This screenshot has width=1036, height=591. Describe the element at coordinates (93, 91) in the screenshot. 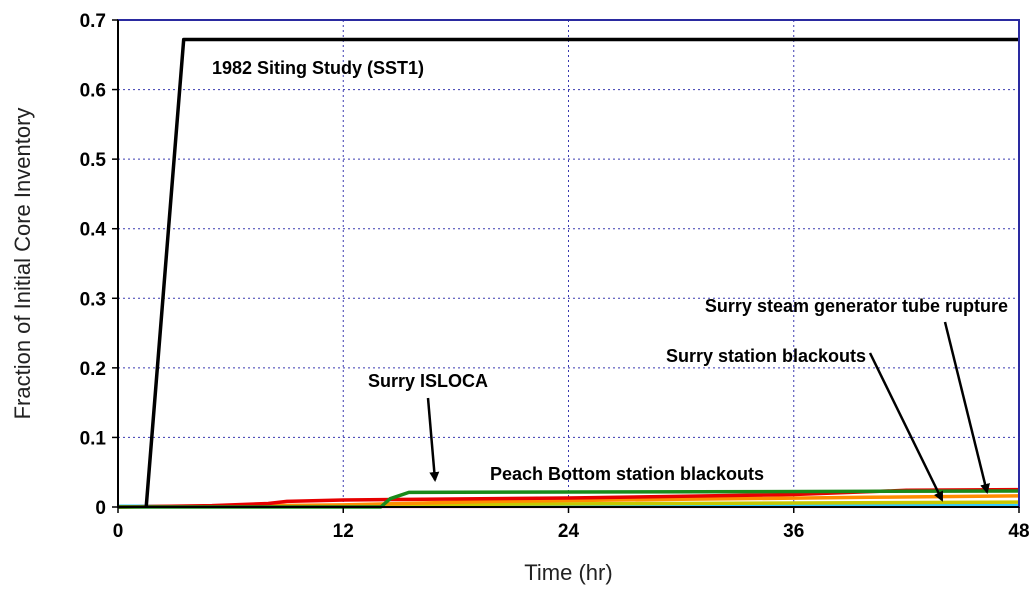

I see `y-tick-label: 0.6` at that location.